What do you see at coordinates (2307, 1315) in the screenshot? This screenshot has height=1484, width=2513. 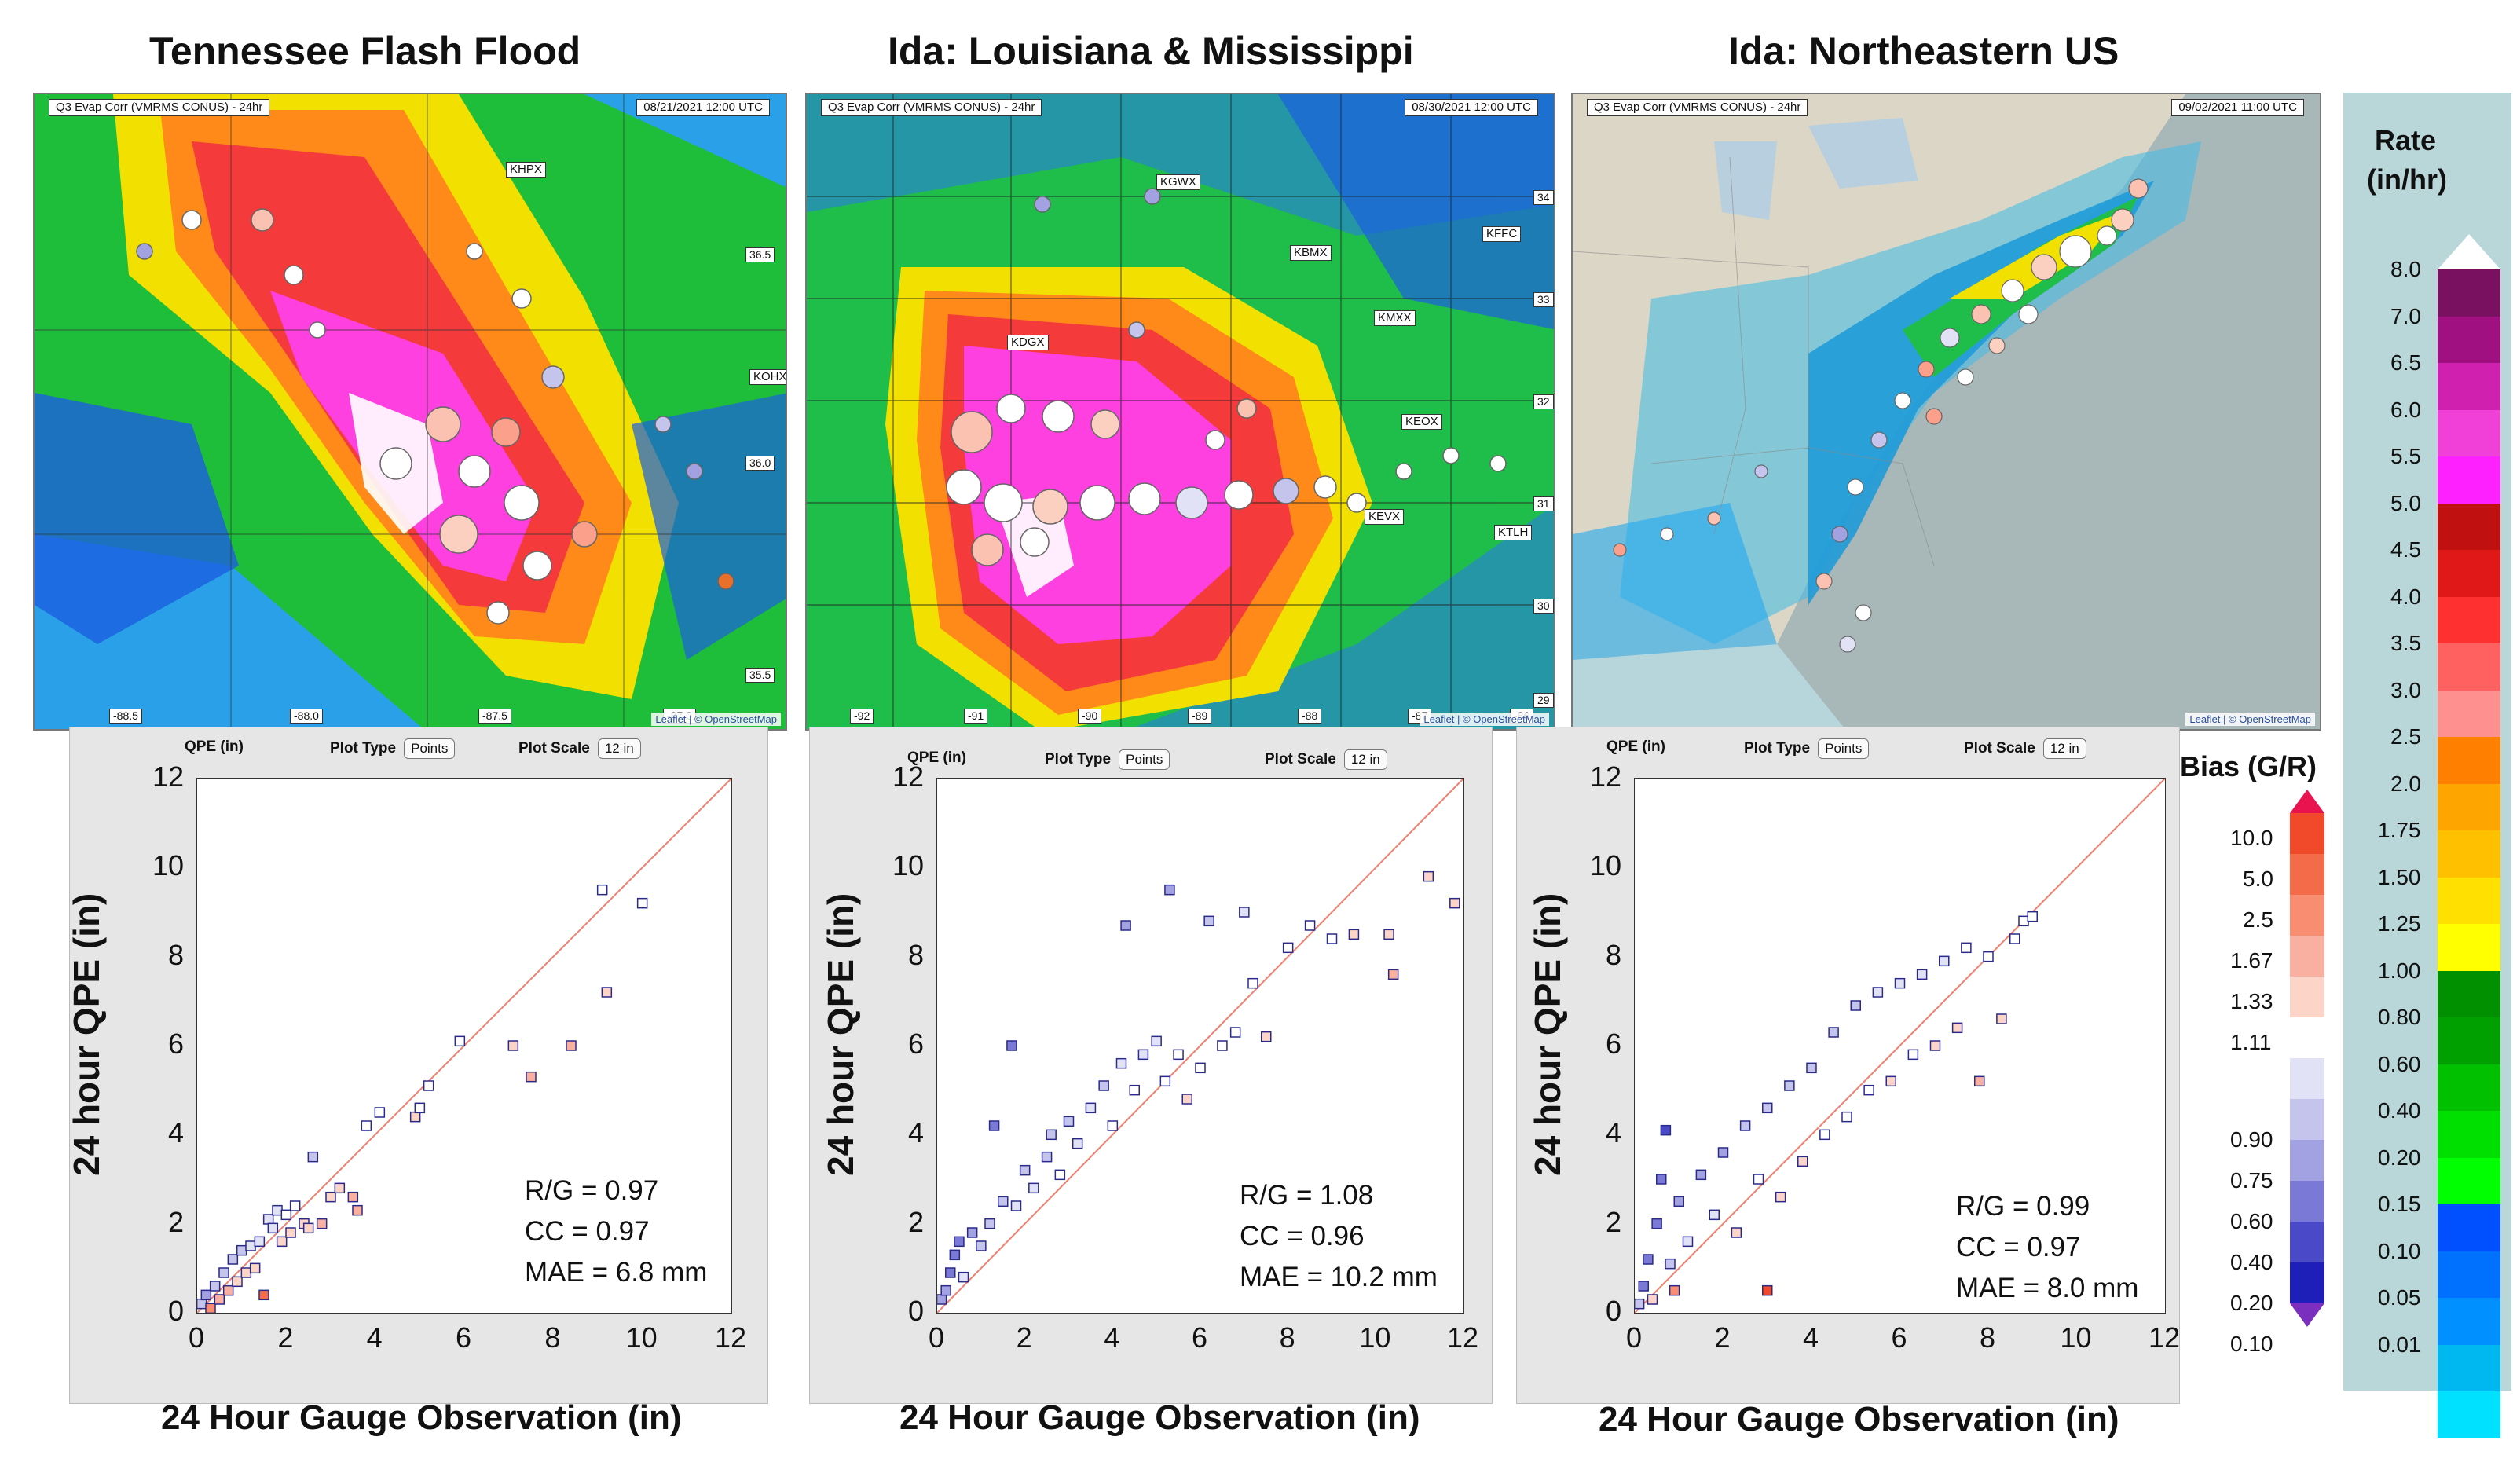 I see `bias-legend-bottom-arrow` at bounding box center [2307, 1315].